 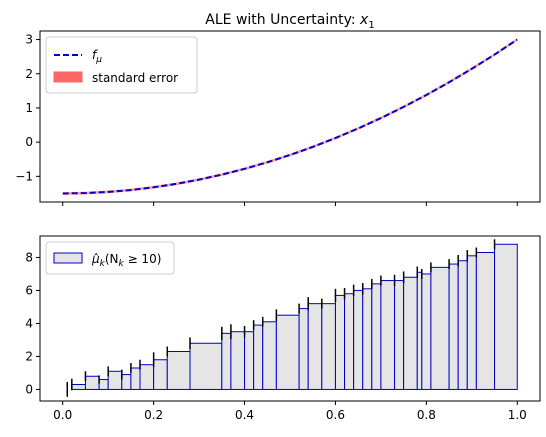 I want to click on top-y-tick-label: 0, so click(x=29, y=142).